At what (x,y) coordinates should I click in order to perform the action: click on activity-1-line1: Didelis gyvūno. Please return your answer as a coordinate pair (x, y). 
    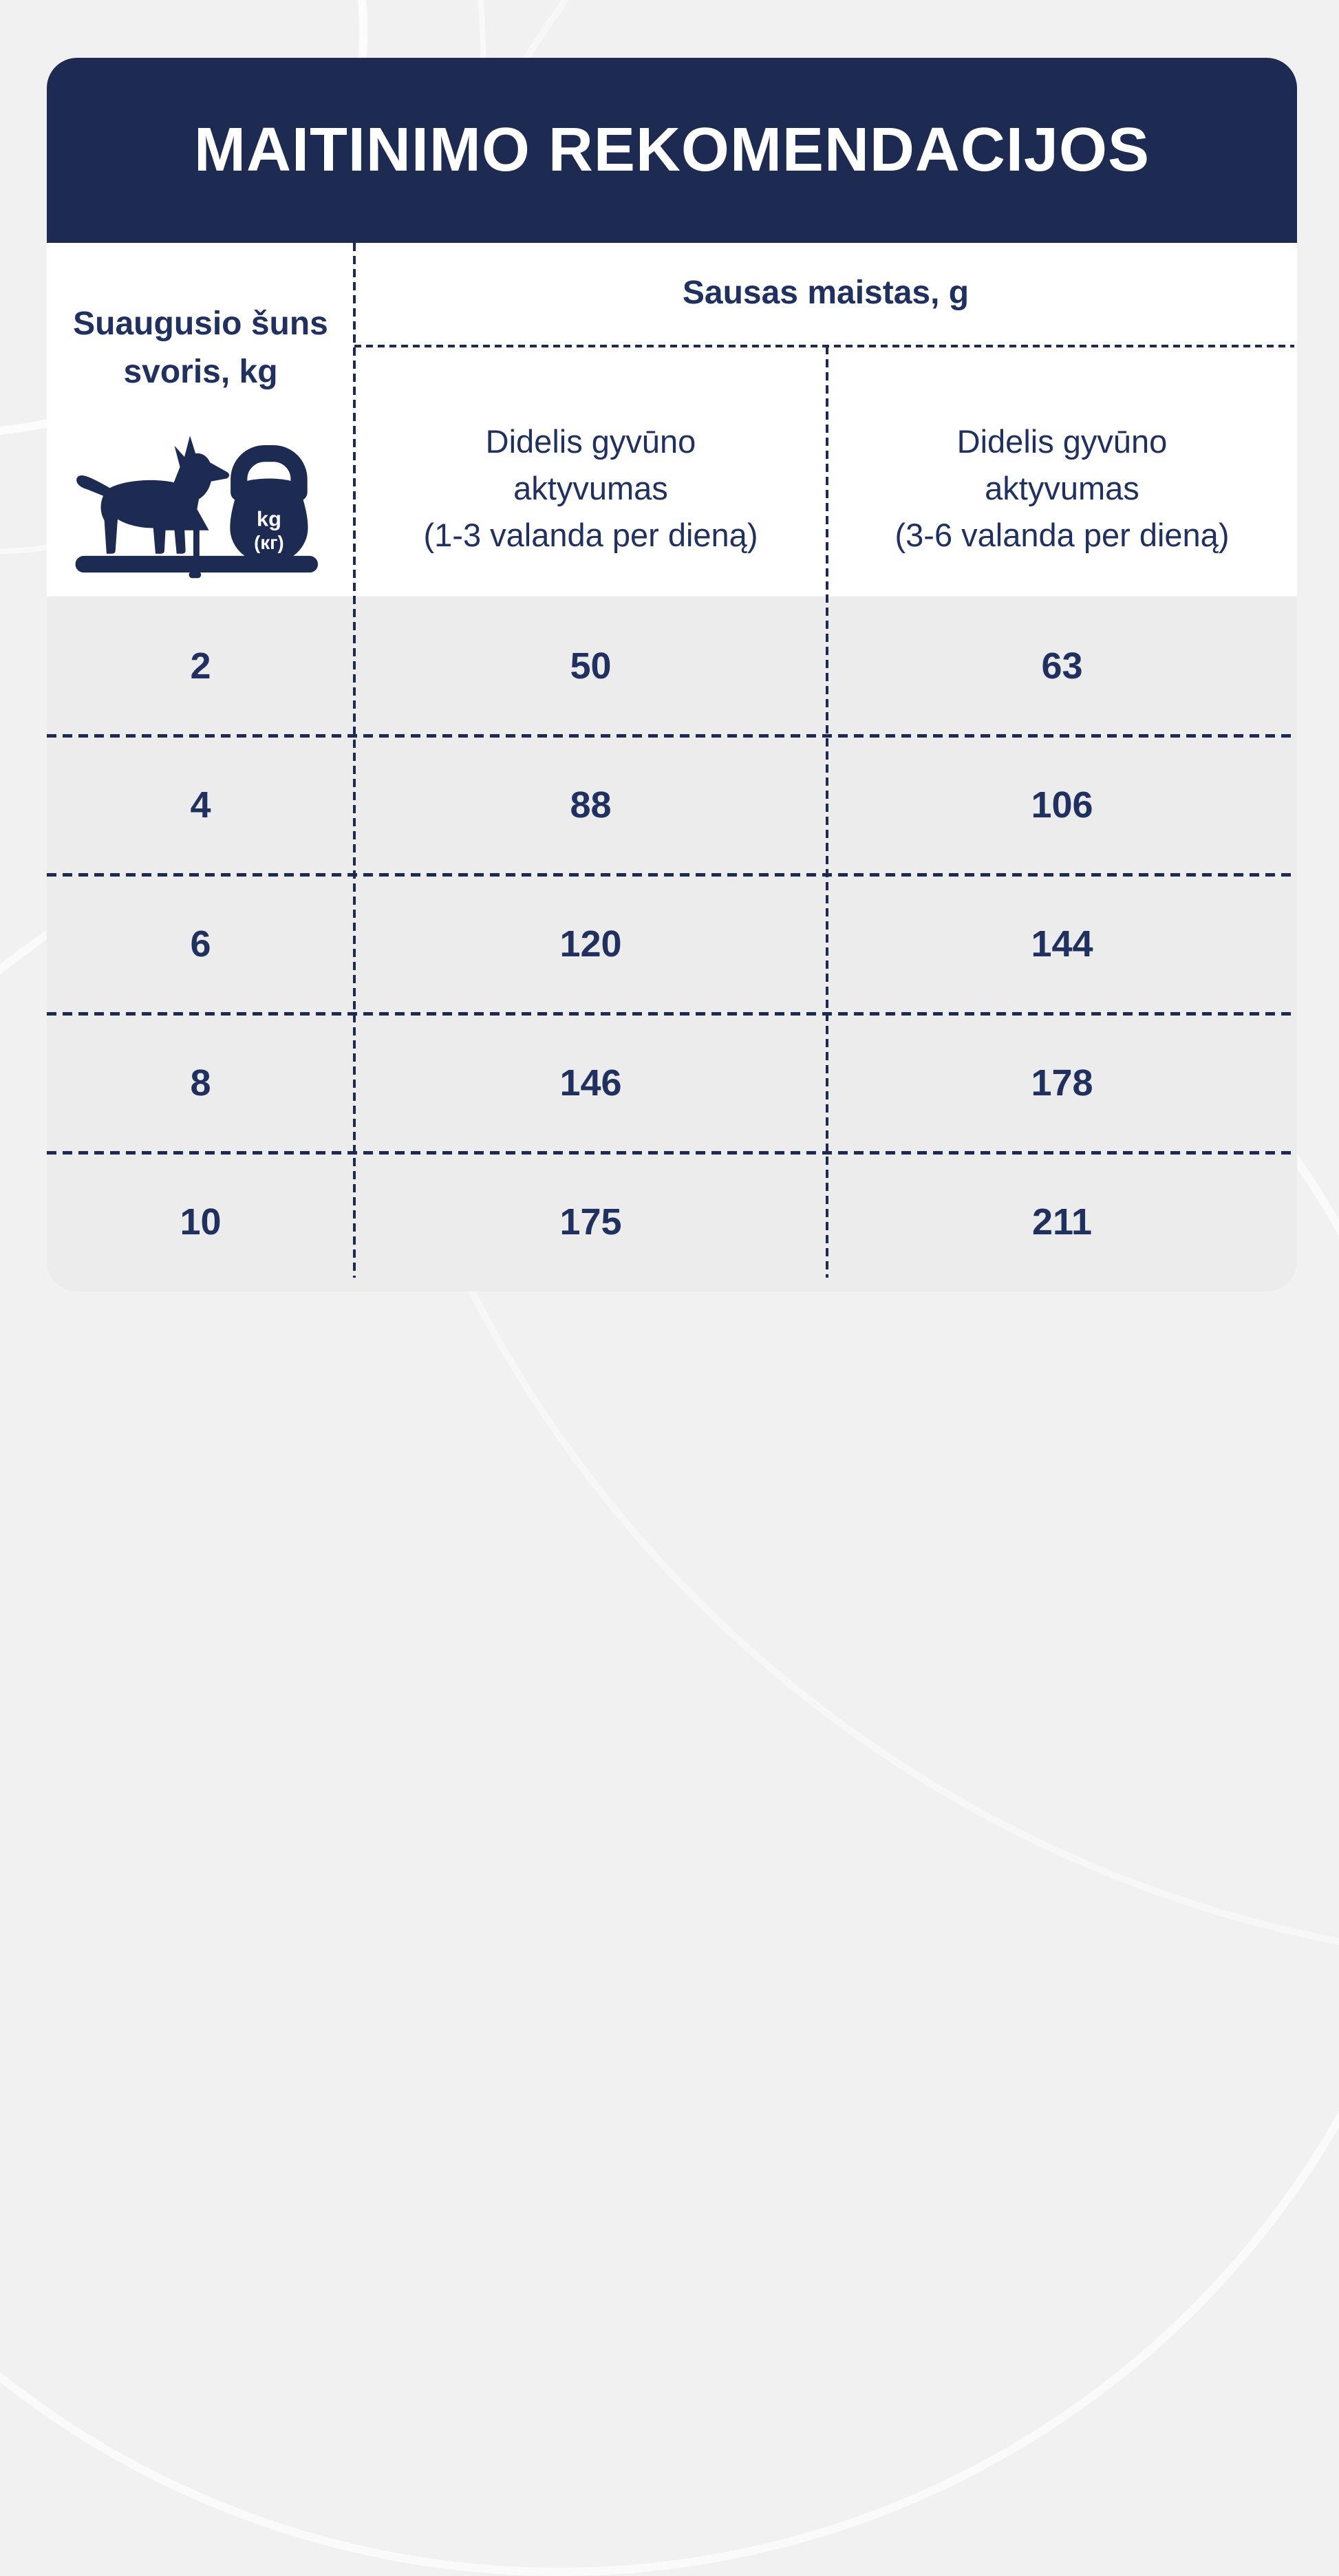
    Looking at the image, I should click on (590, 441).